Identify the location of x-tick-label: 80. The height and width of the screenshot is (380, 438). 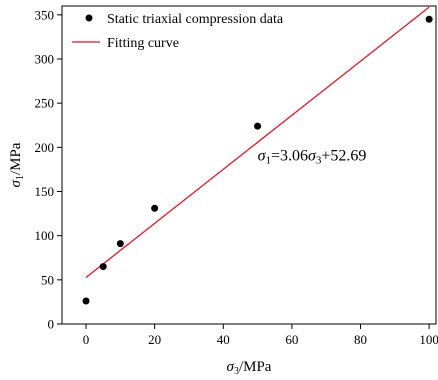
(360, 339).